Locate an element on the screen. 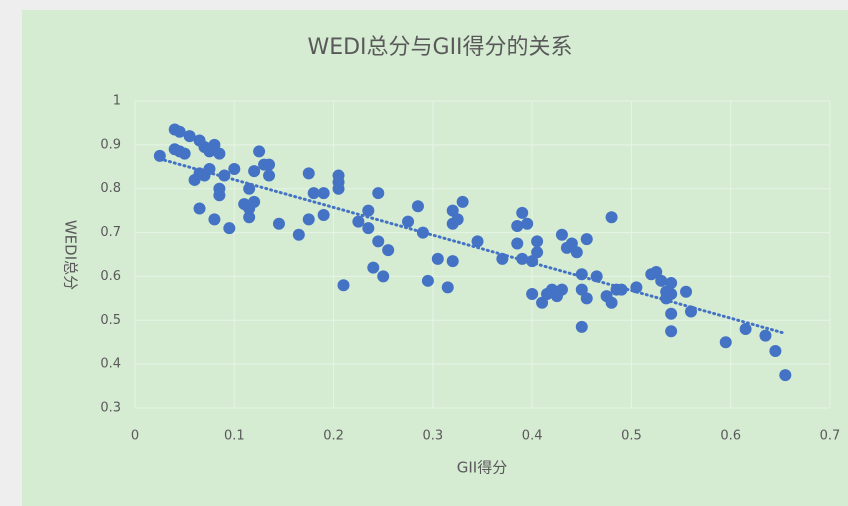 Image resolution: width=848 pixels, height=506 pixels. y-tick-label: 0.5 is located at coordinates (110, 320).